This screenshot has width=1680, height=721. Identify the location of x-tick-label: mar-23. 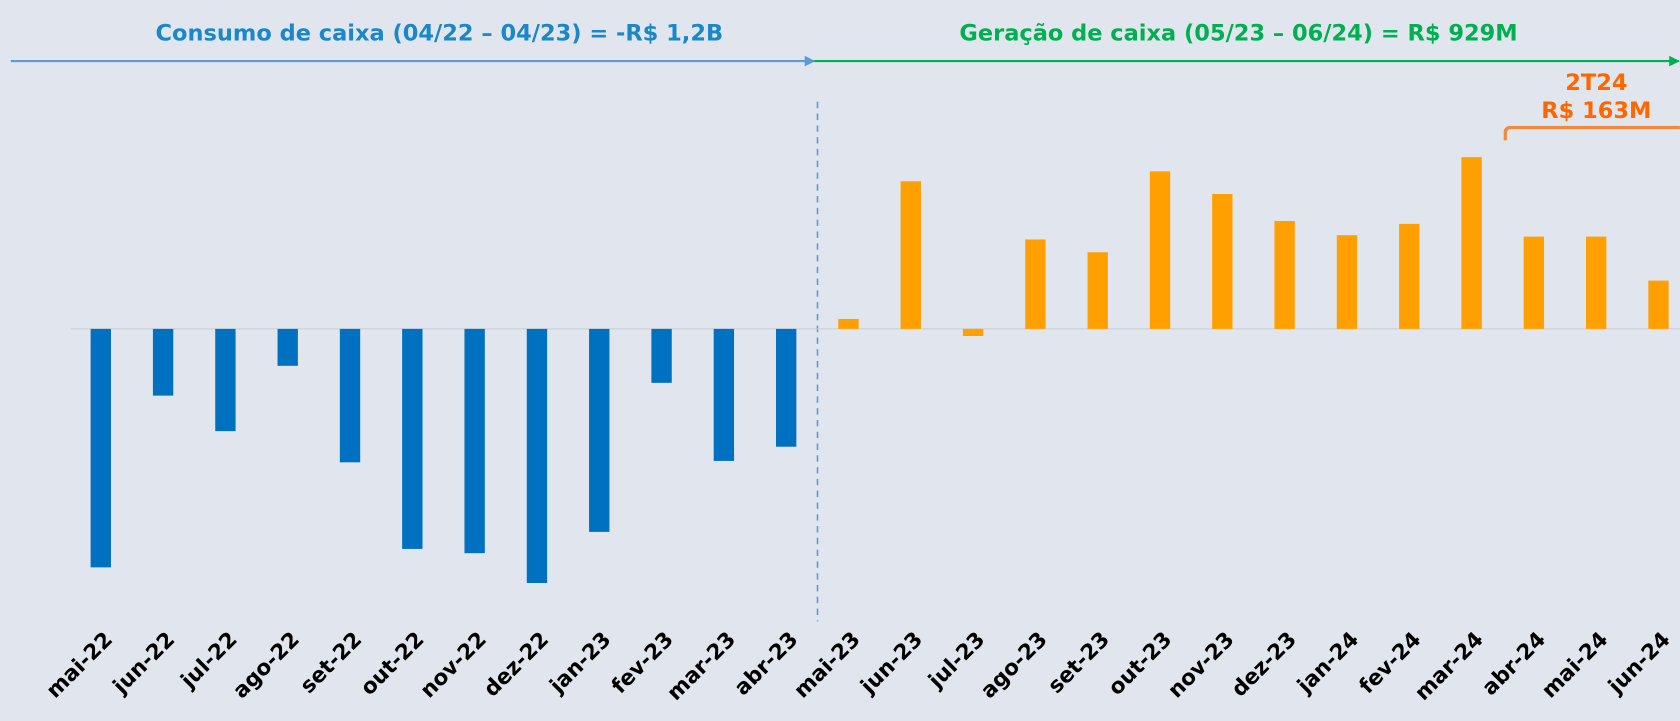
(701, 666).